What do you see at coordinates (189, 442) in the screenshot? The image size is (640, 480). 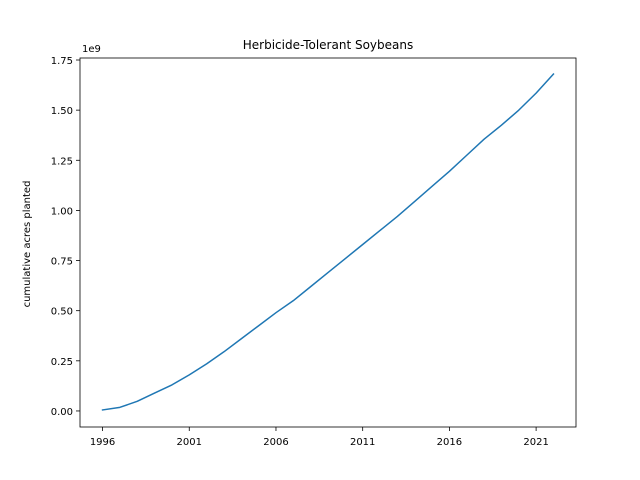 I see `x-tick-label: 2001` at bounding box center [189, 442].